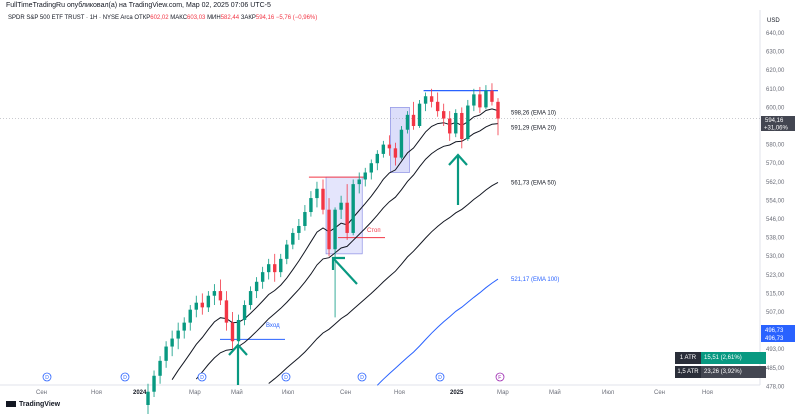 The image size is (800, 414). I want to click on atr-row-2: 1,5 ATR 23,26 (3,92%), so click(720, 372).